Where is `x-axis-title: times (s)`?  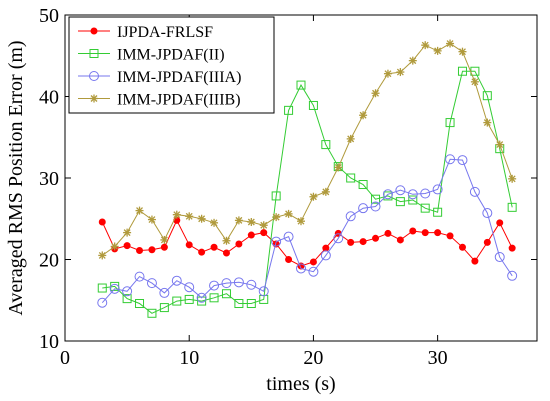 x-axis-title: times (s) is located at coordinates (300, 384).